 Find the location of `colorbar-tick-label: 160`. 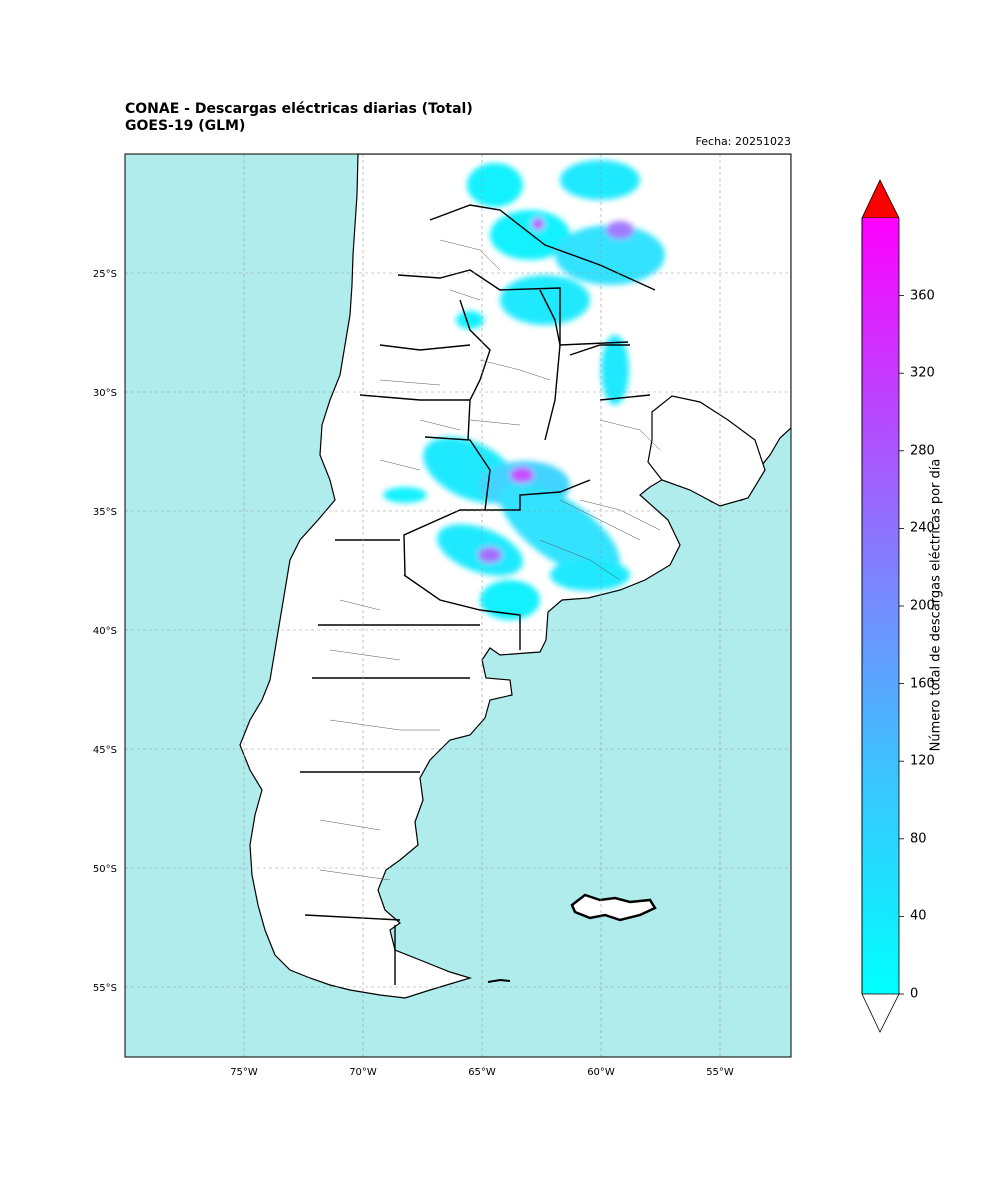

colorbar-tick-label: 160 is located at coordinates (922, 684).